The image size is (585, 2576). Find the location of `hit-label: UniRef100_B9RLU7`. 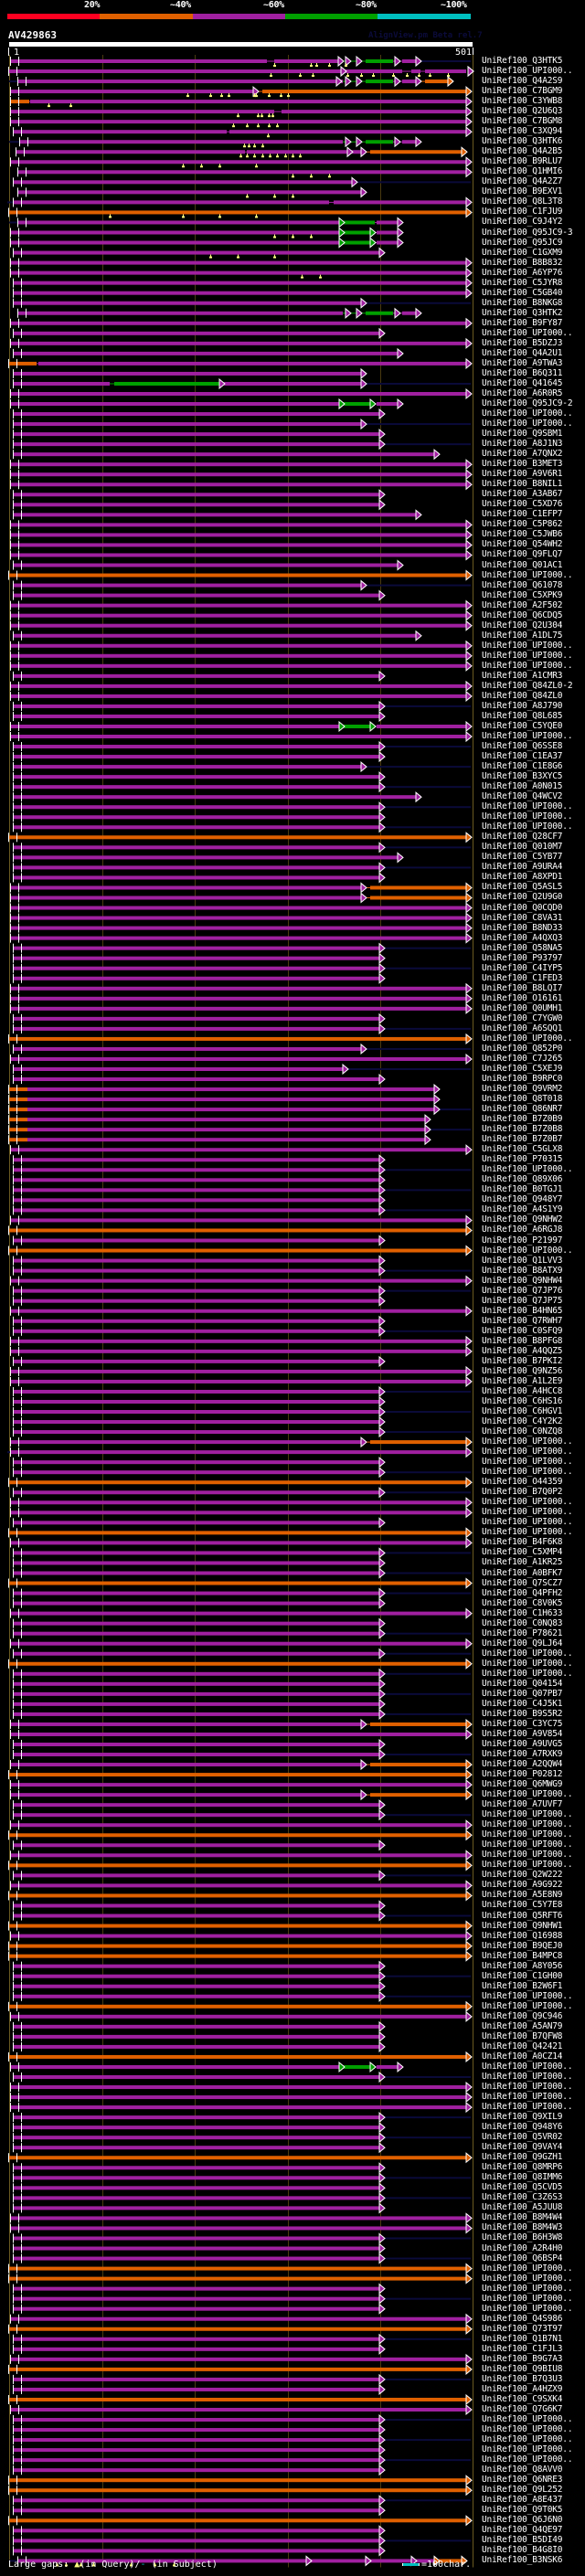

hit-label: UniRef100_B9RLU7 is located at coordinates (522, 161).